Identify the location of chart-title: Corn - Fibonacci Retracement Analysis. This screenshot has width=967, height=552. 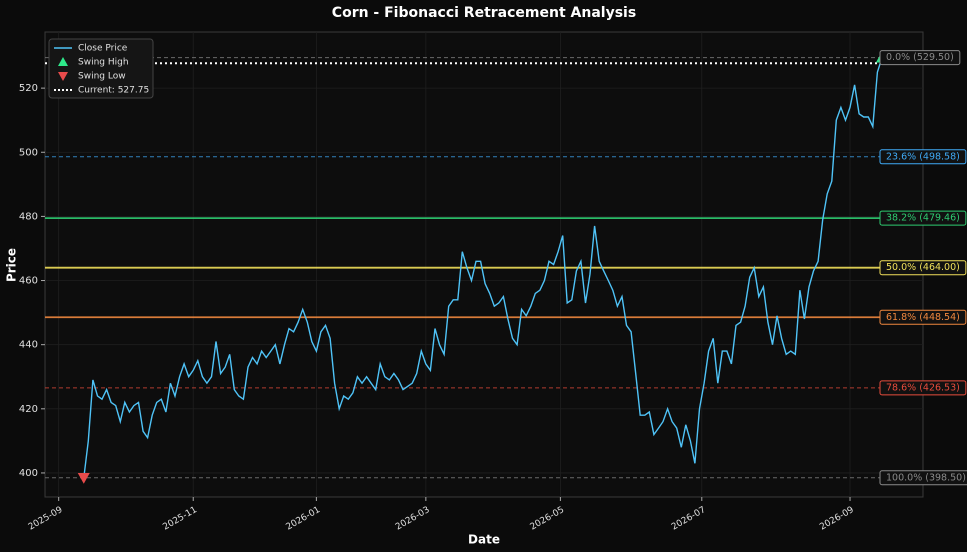
(484, 13).